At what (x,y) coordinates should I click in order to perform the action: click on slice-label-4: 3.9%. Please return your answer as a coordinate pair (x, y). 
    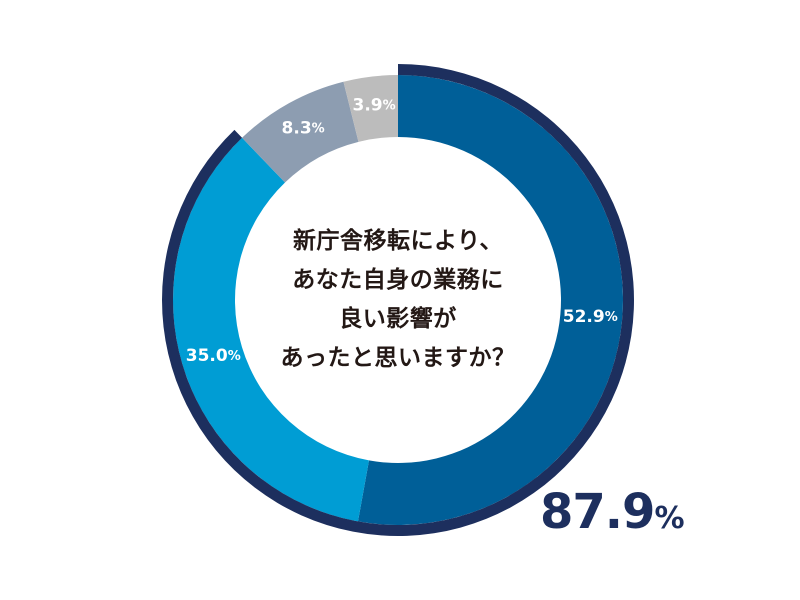
    Looking at the image, I should click on (373, 105).